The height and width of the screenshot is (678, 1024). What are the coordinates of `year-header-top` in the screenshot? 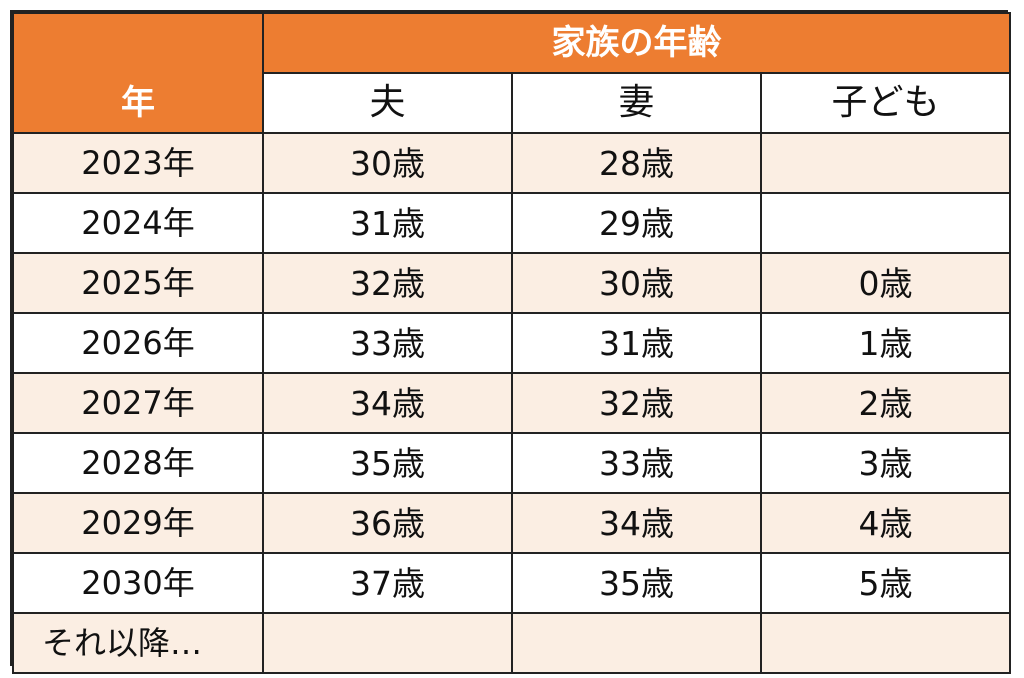 It's located at (138, 42).